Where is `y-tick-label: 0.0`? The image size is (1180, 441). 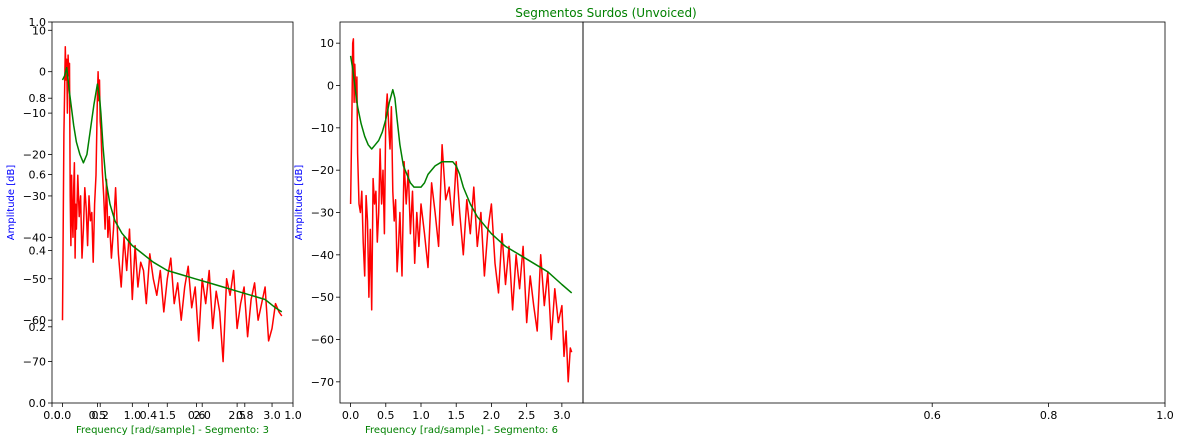 y-tick-label: 0.0 is located at coordinates (38, 403).